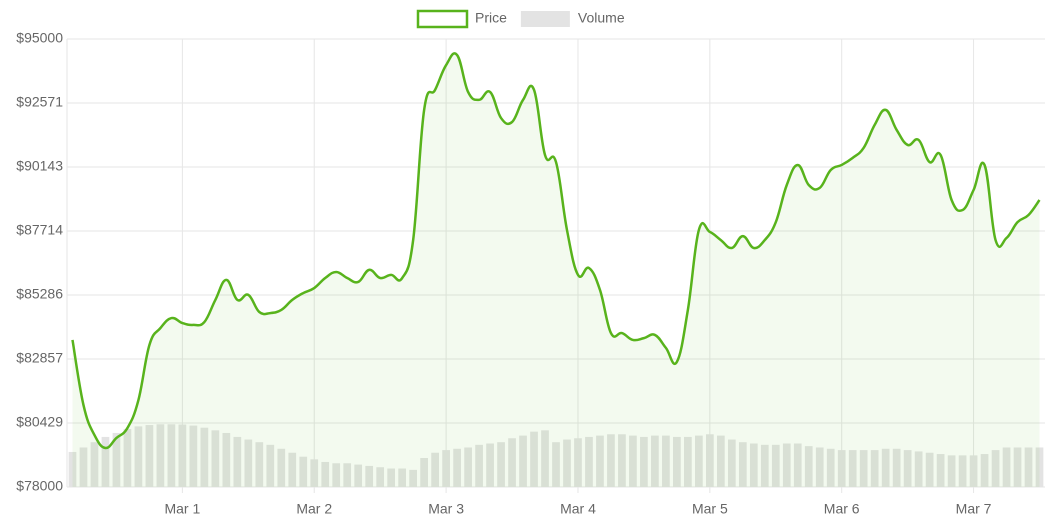 The height and width of the screenshot is (523, 1047). I want to click on x-tick-label: Mar 2, so click(314, 509).